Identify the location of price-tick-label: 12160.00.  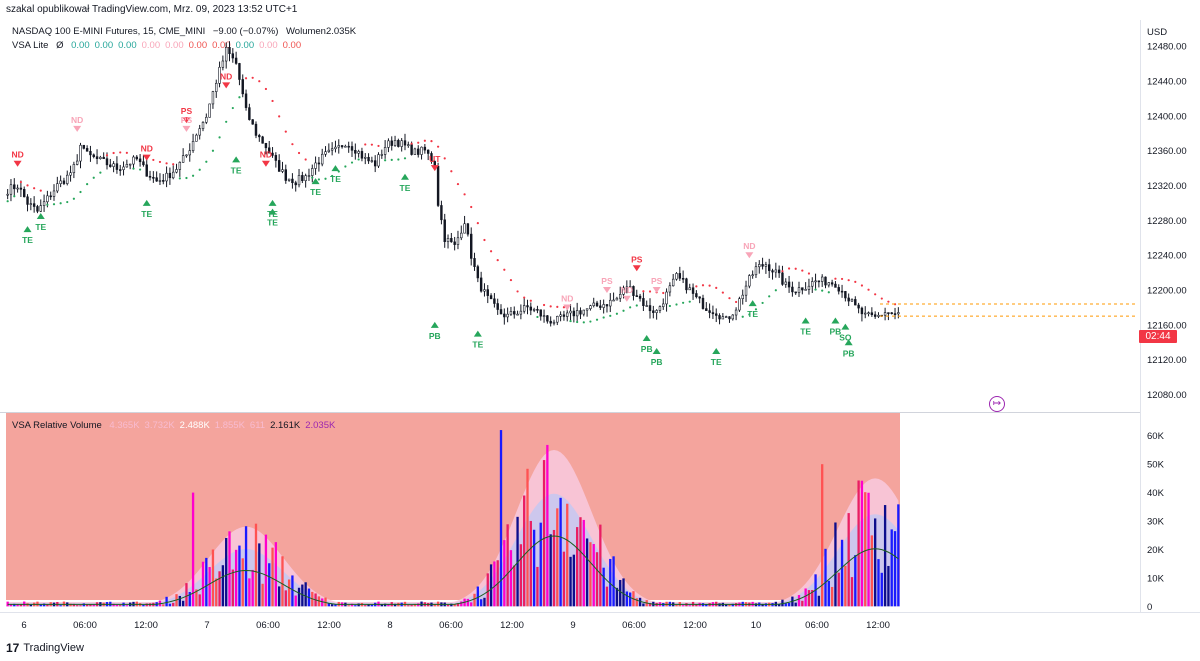
(1167, 325).